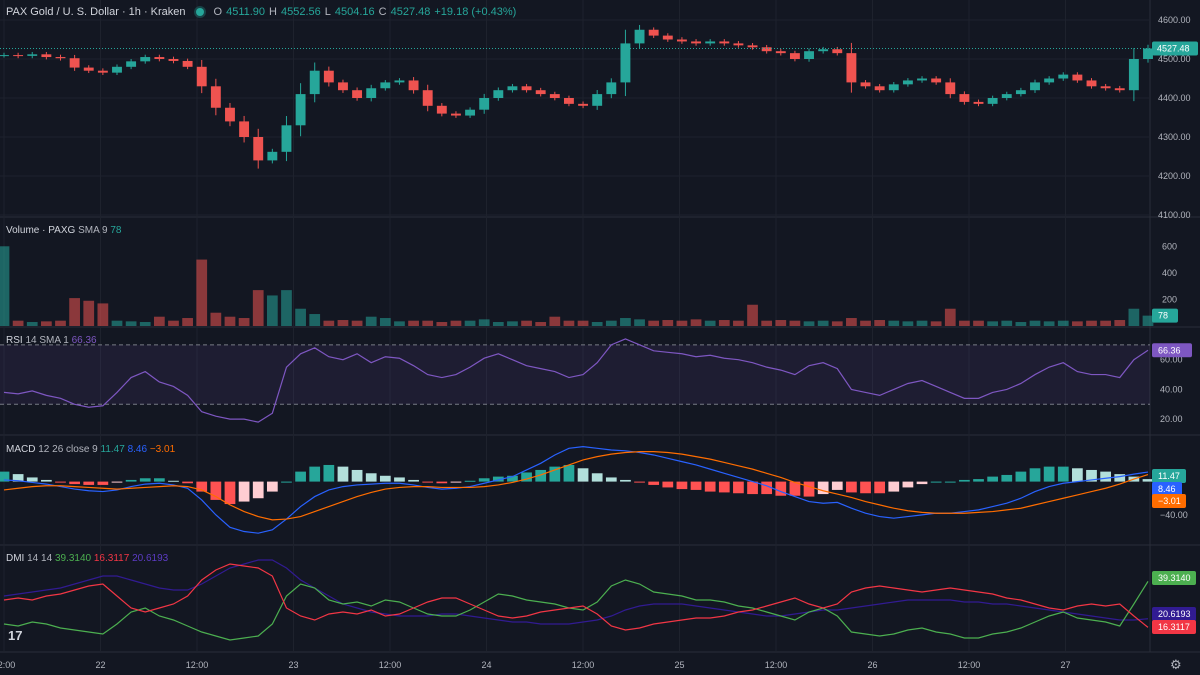  What do you see at coordinates (577, 286) in the screenshot?
I see `volume-bars` at bounding box center [577, 286].